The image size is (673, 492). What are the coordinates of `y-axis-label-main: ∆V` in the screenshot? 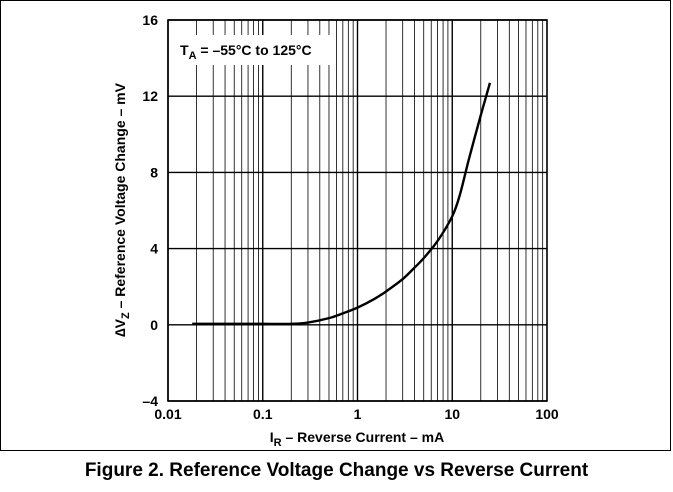 It's located at (120, 327).